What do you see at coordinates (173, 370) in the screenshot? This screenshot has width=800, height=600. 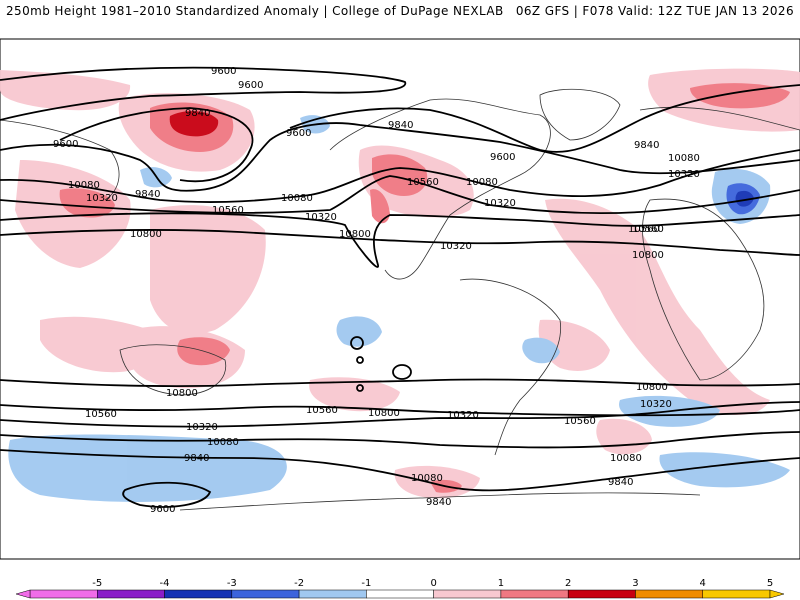 I see `coast-australia` at bounding box center [173, 370].